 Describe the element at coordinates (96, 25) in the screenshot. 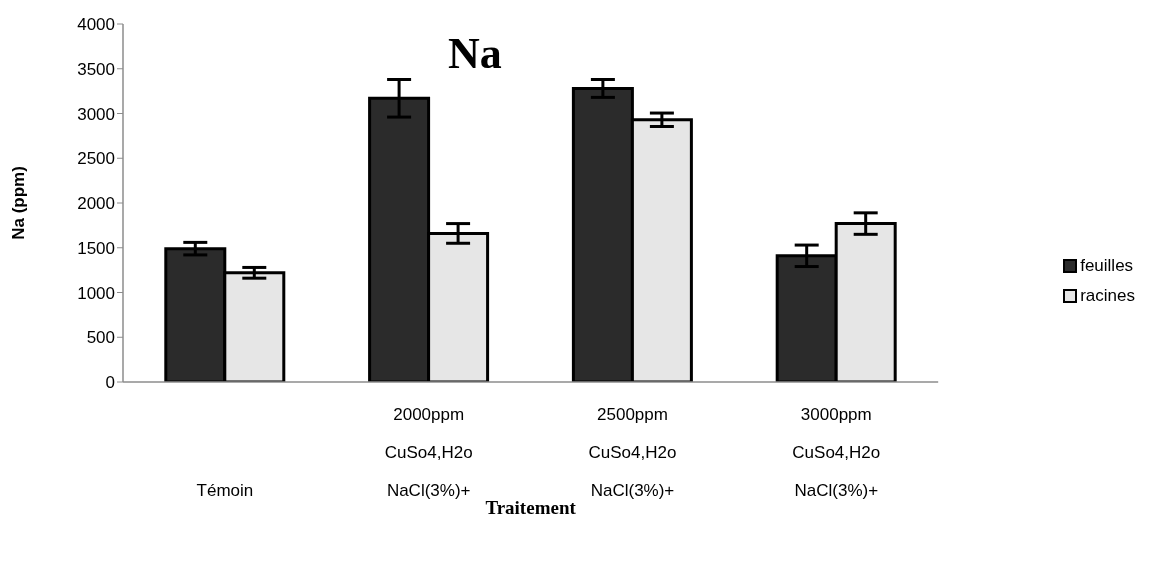

I see `y-tick-label: 4000` at that location.